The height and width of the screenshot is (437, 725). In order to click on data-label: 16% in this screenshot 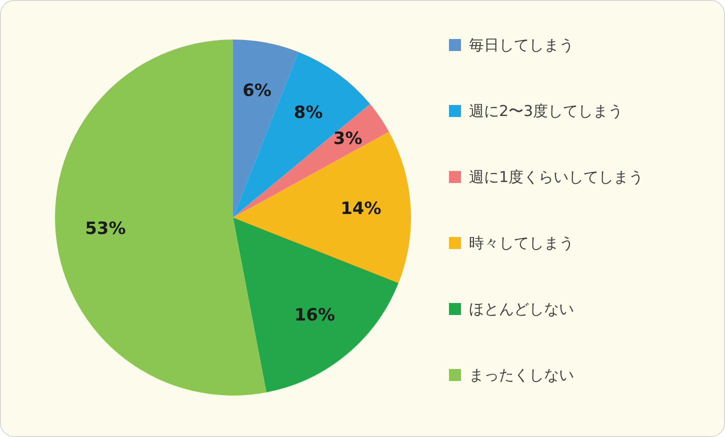, I will do `click(315, 316)`.